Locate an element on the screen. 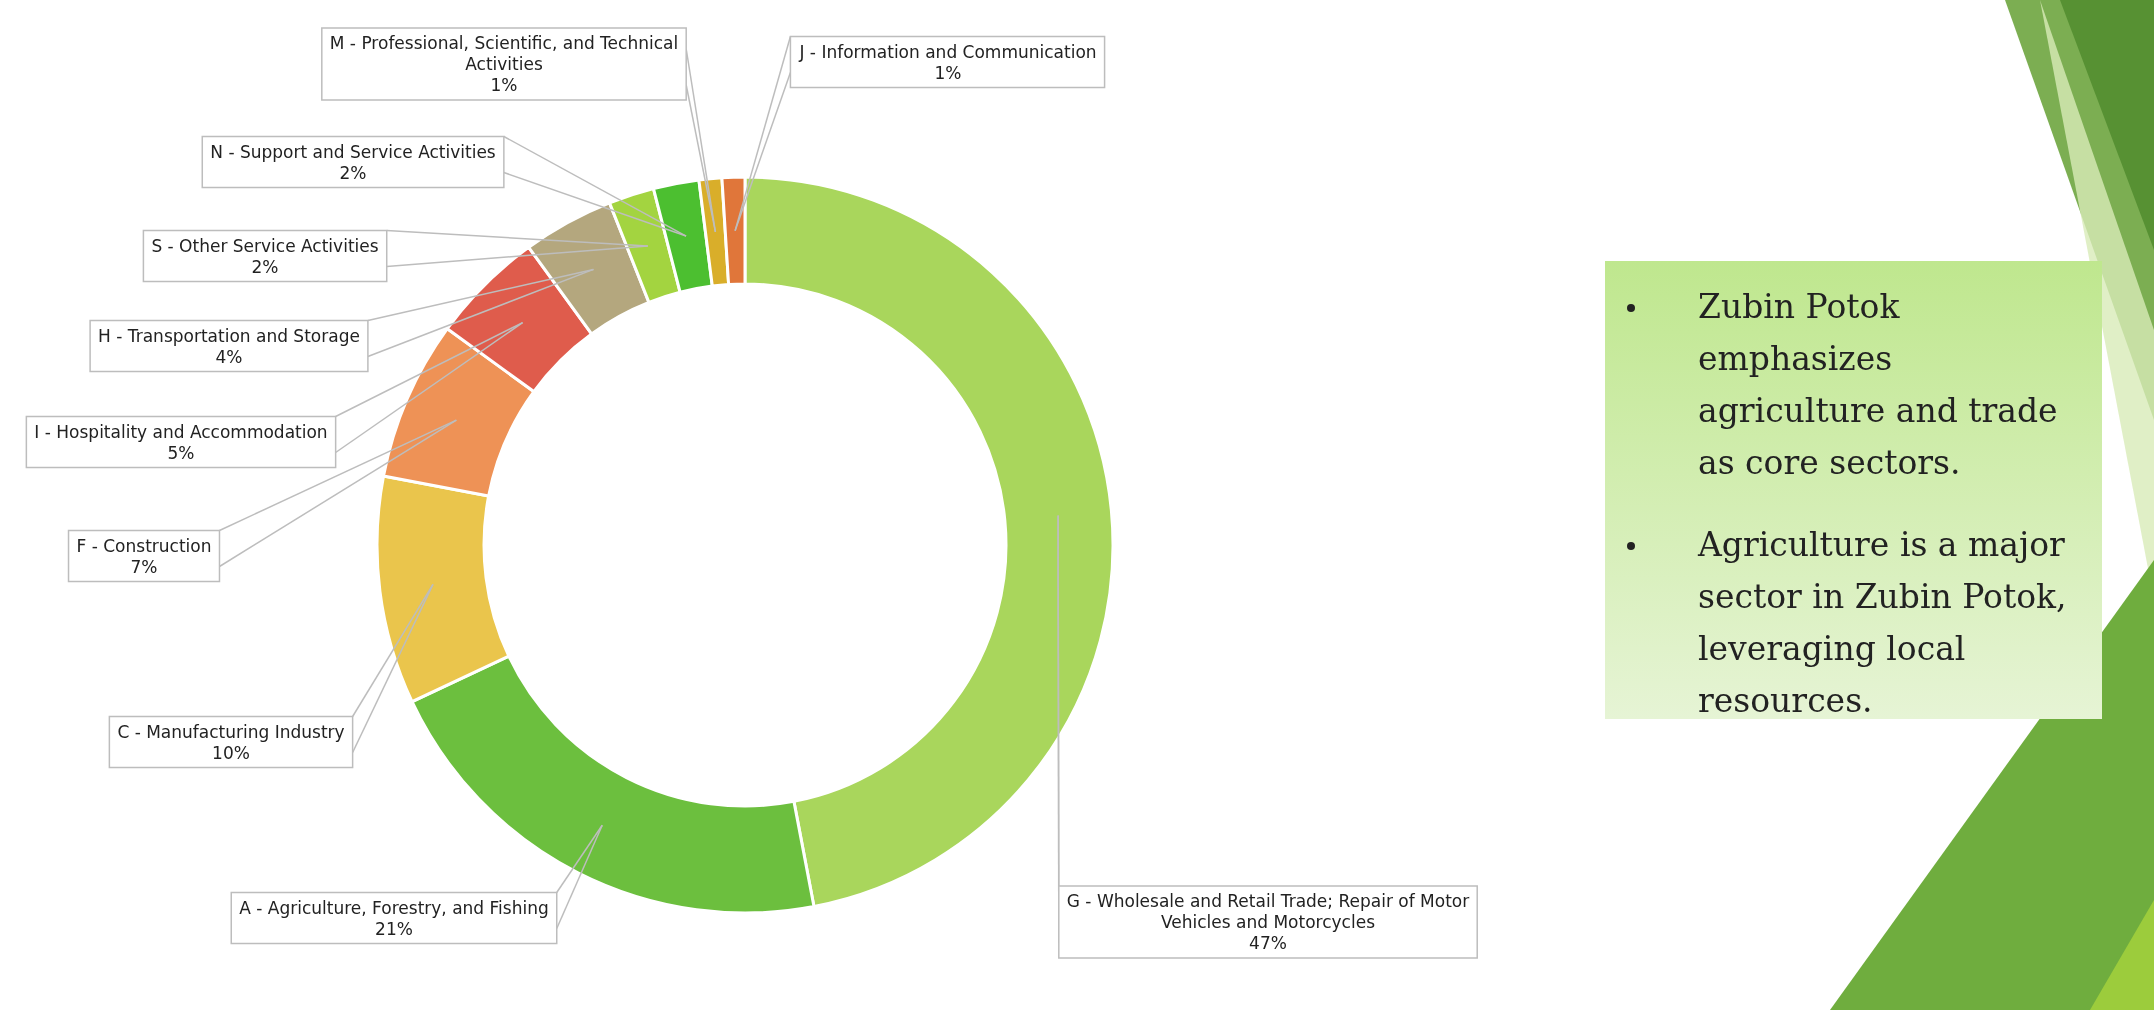  slice-label: M - Professional, Scientific, and Technical Activities is located at coordinates (504, 53).